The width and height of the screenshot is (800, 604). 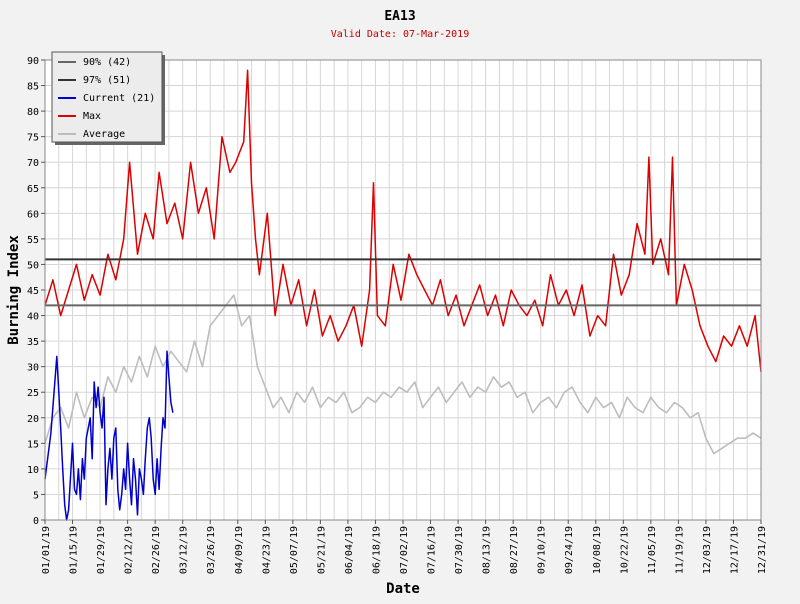 What do you see at coordinates (33, 163) in the screenshot?
I see `y-tick-label: 70` at bounding box center [33, 163].